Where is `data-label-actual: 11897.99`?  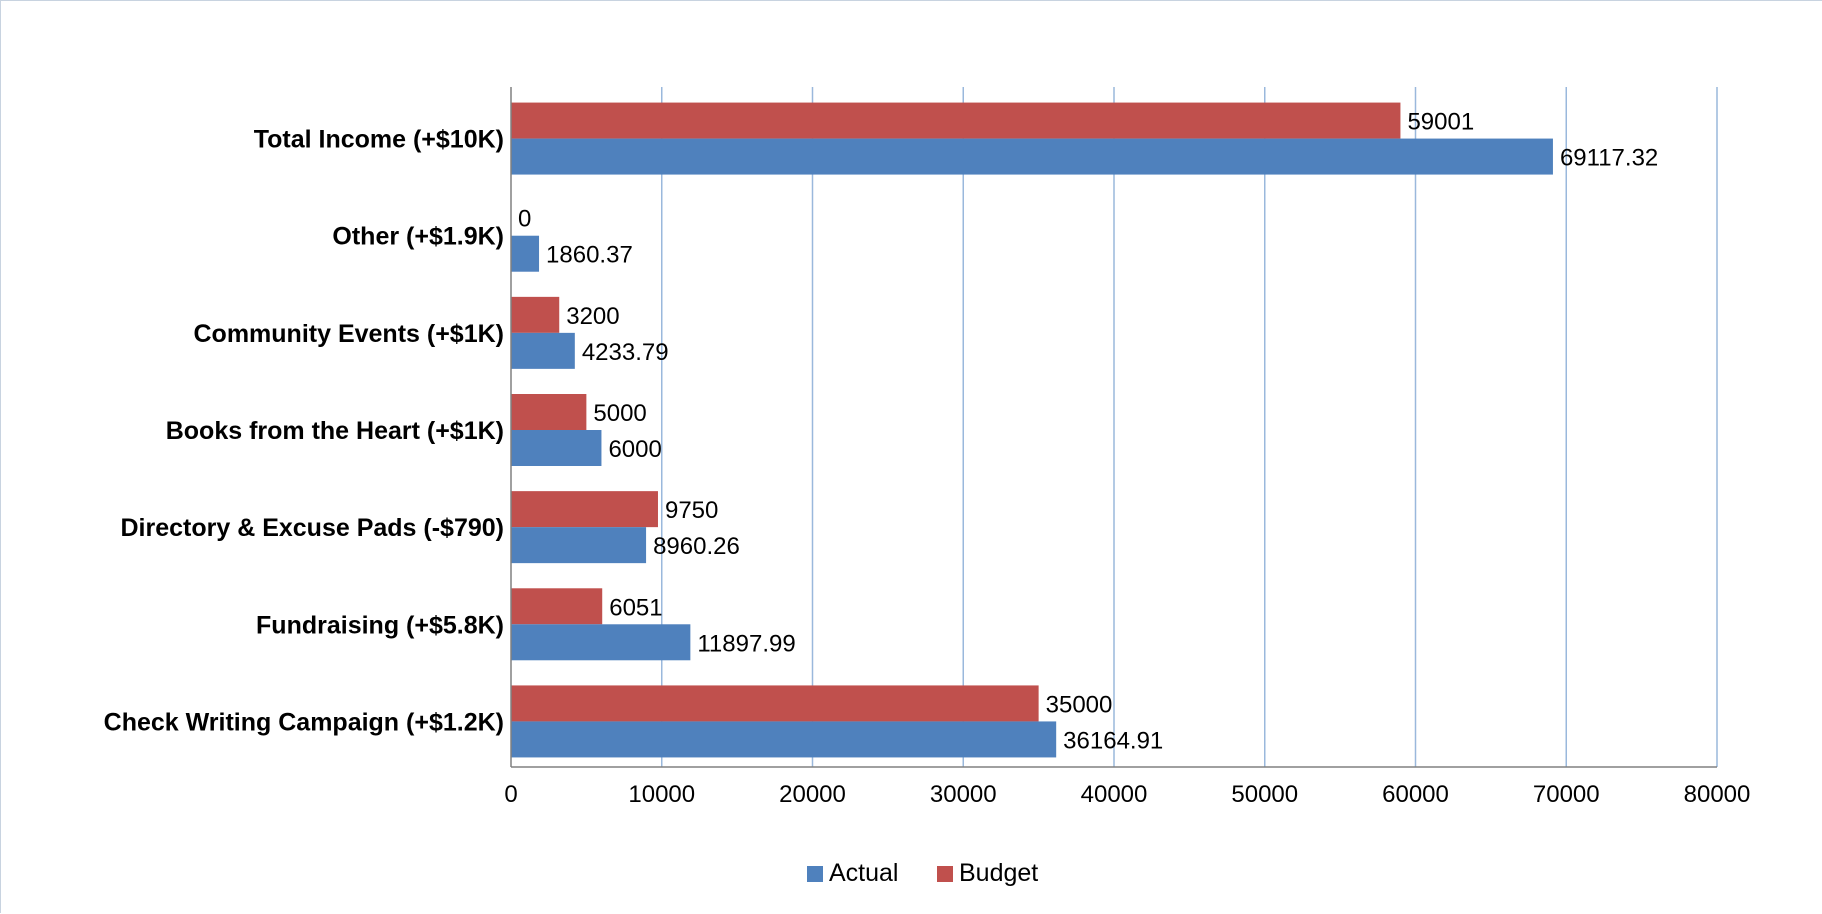 data-label-actual: 11897.99 is located at coordinates (746, 643).